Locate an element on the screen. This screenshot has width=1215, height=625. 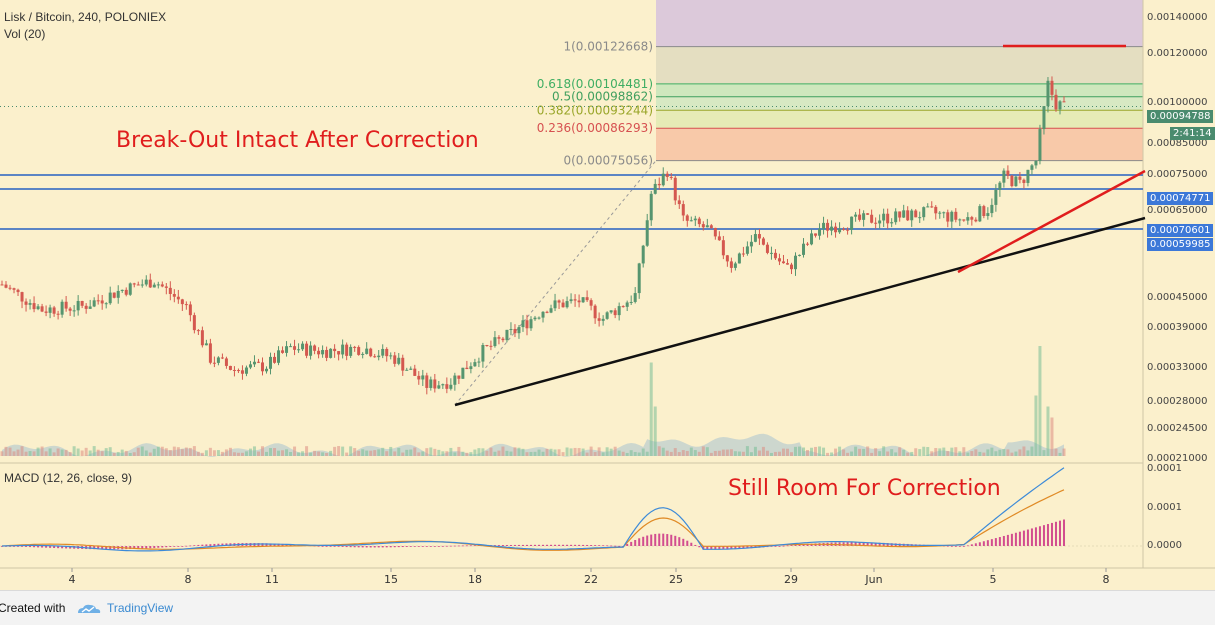
current-price-tag: 0.00094788 is located at coordinates (1180, 116).